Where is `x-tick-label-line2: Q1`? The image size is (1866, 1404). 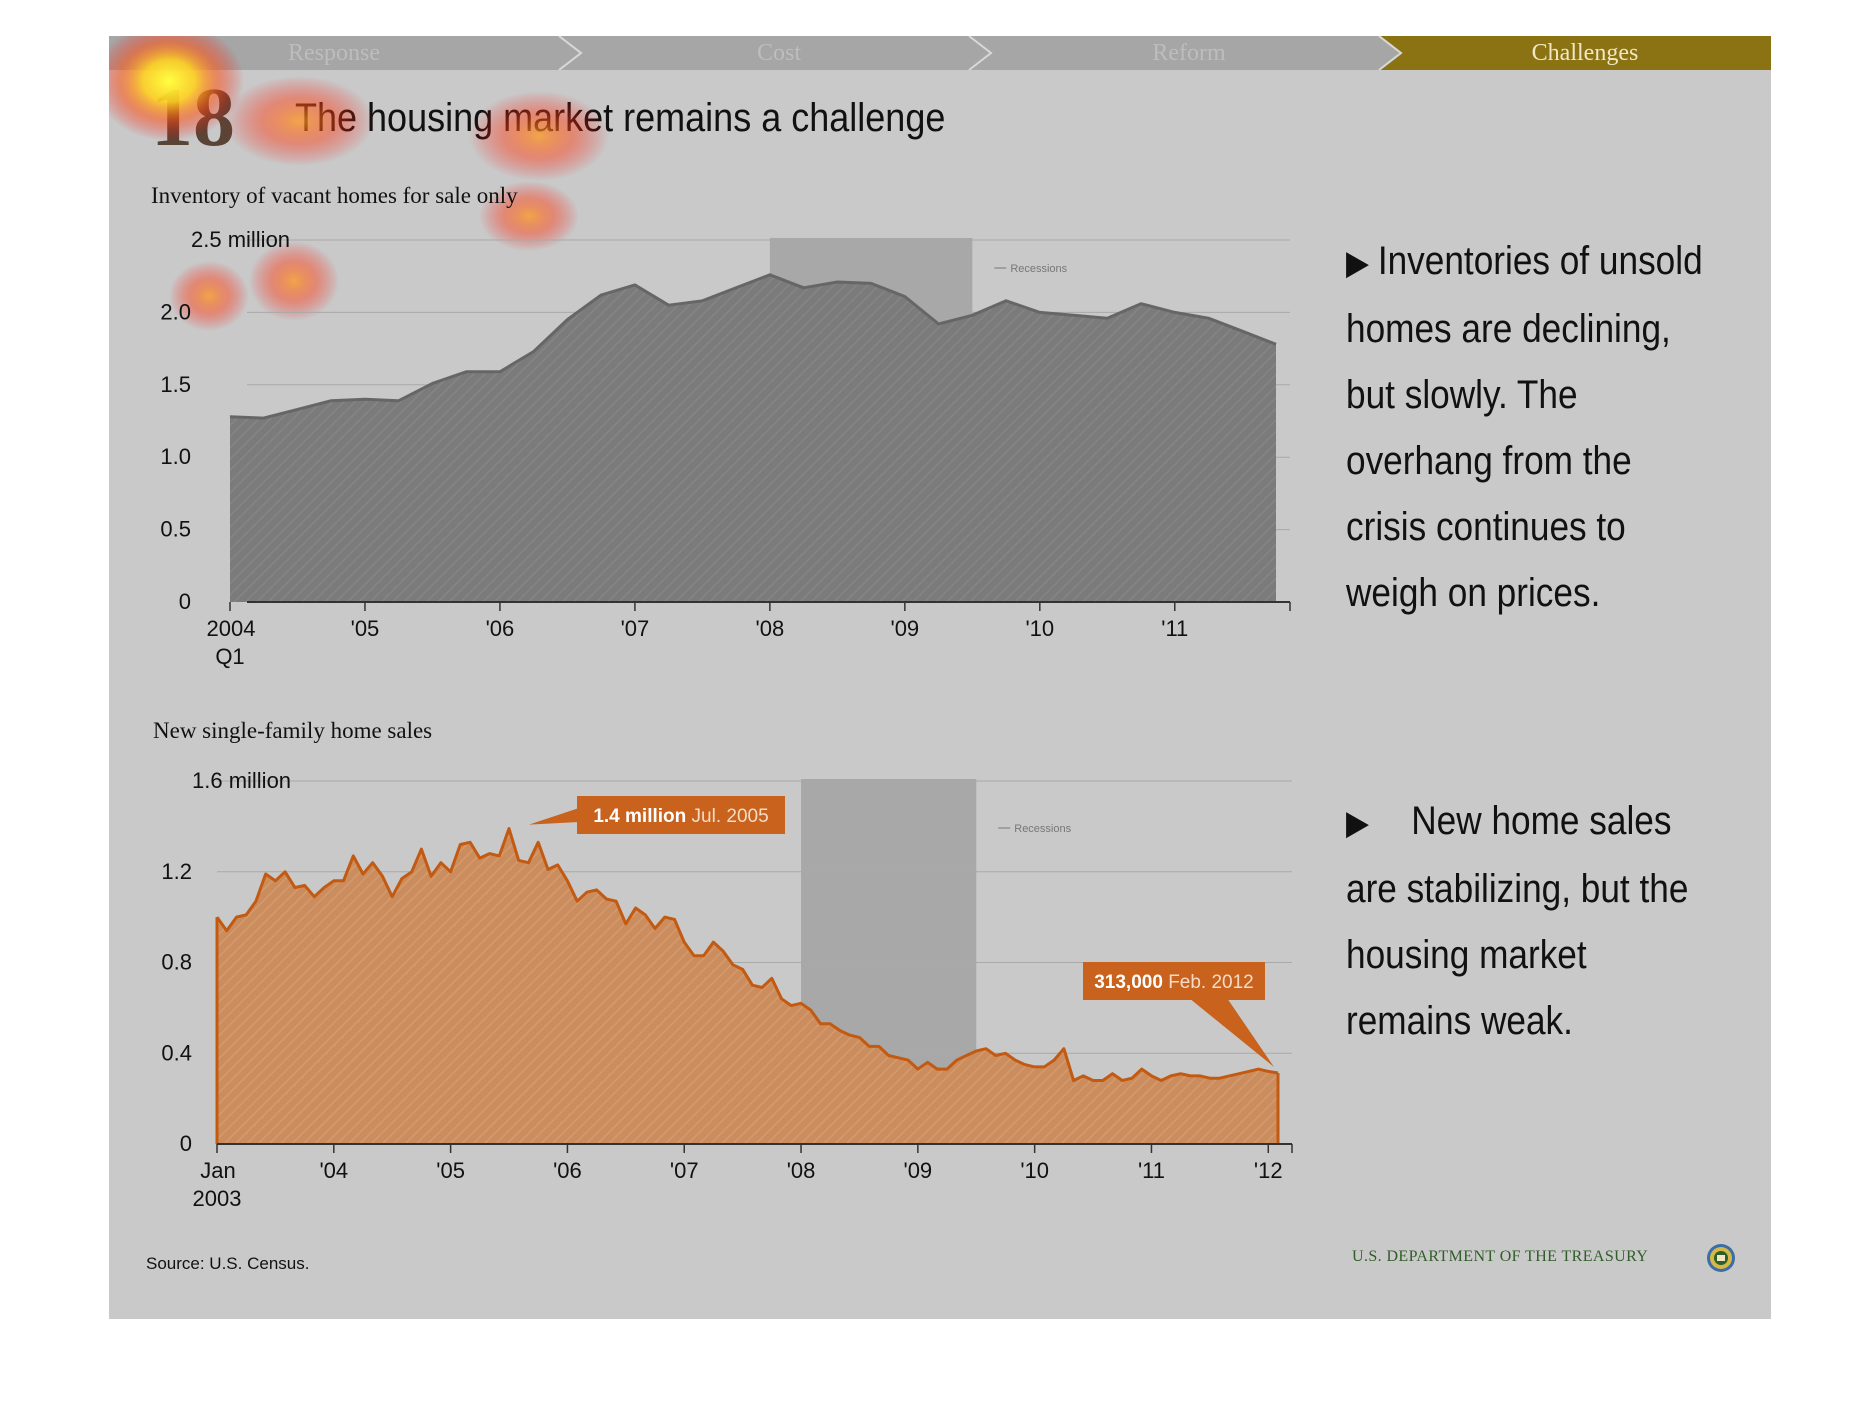 x-tick-label-line2: Q1 is located at coordinates (229, 656).